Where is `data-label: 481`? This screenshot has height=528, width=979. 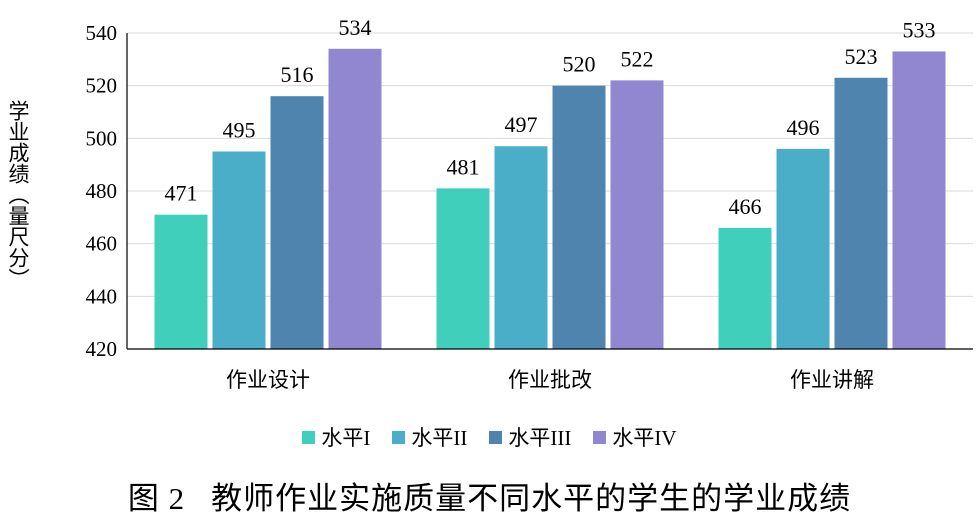
data-label: 481 is located at coordinates (463, 166).